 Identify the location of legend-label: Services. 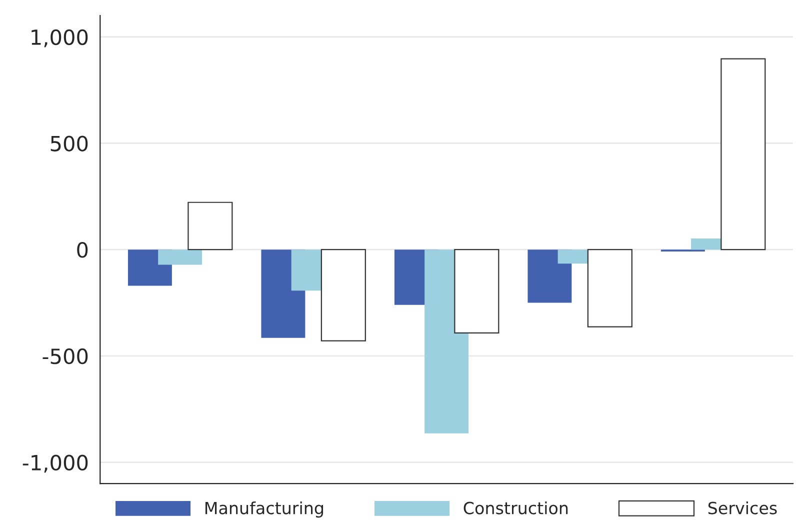
(742, 507).